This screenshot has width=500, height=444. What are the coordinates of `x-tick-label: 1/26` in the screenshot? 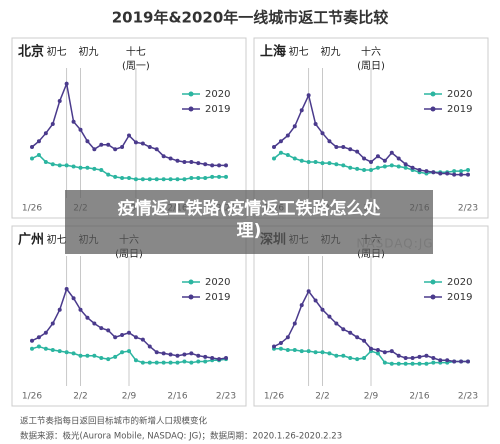 It's located at (32, 397).